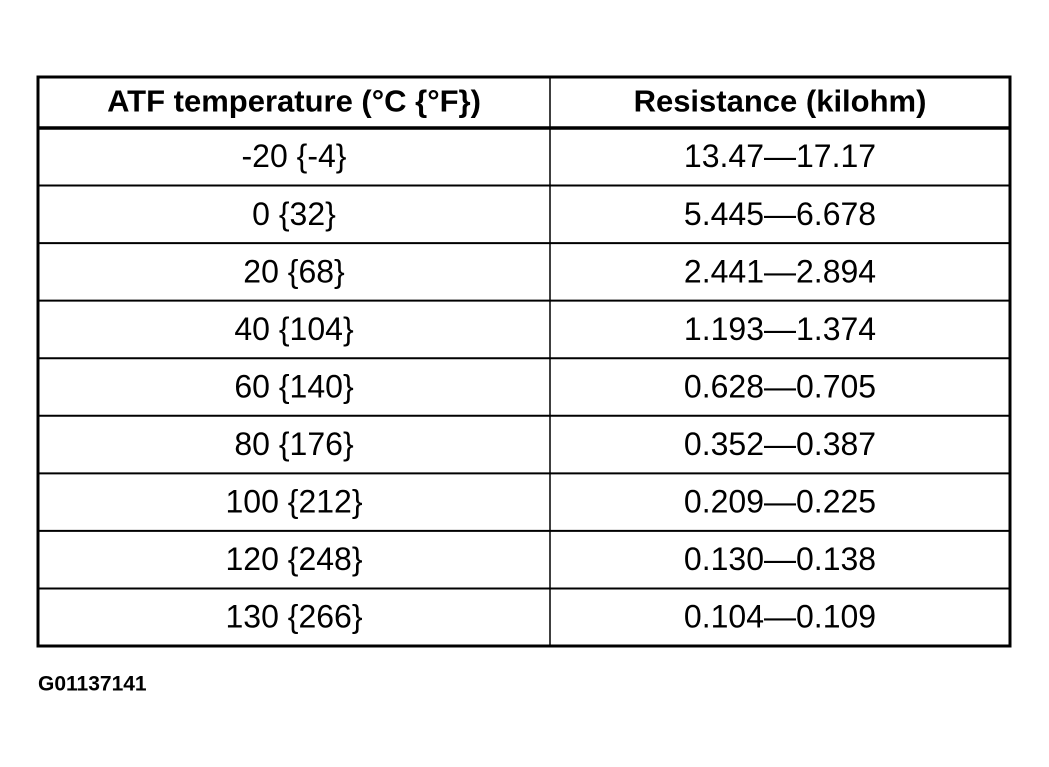 This screenshot has width=1049, height=767. What do you see at coordinates (294, 271) in the screenshot?
I see `table-cell: 20 {68}` at bounding box center [294, 271].